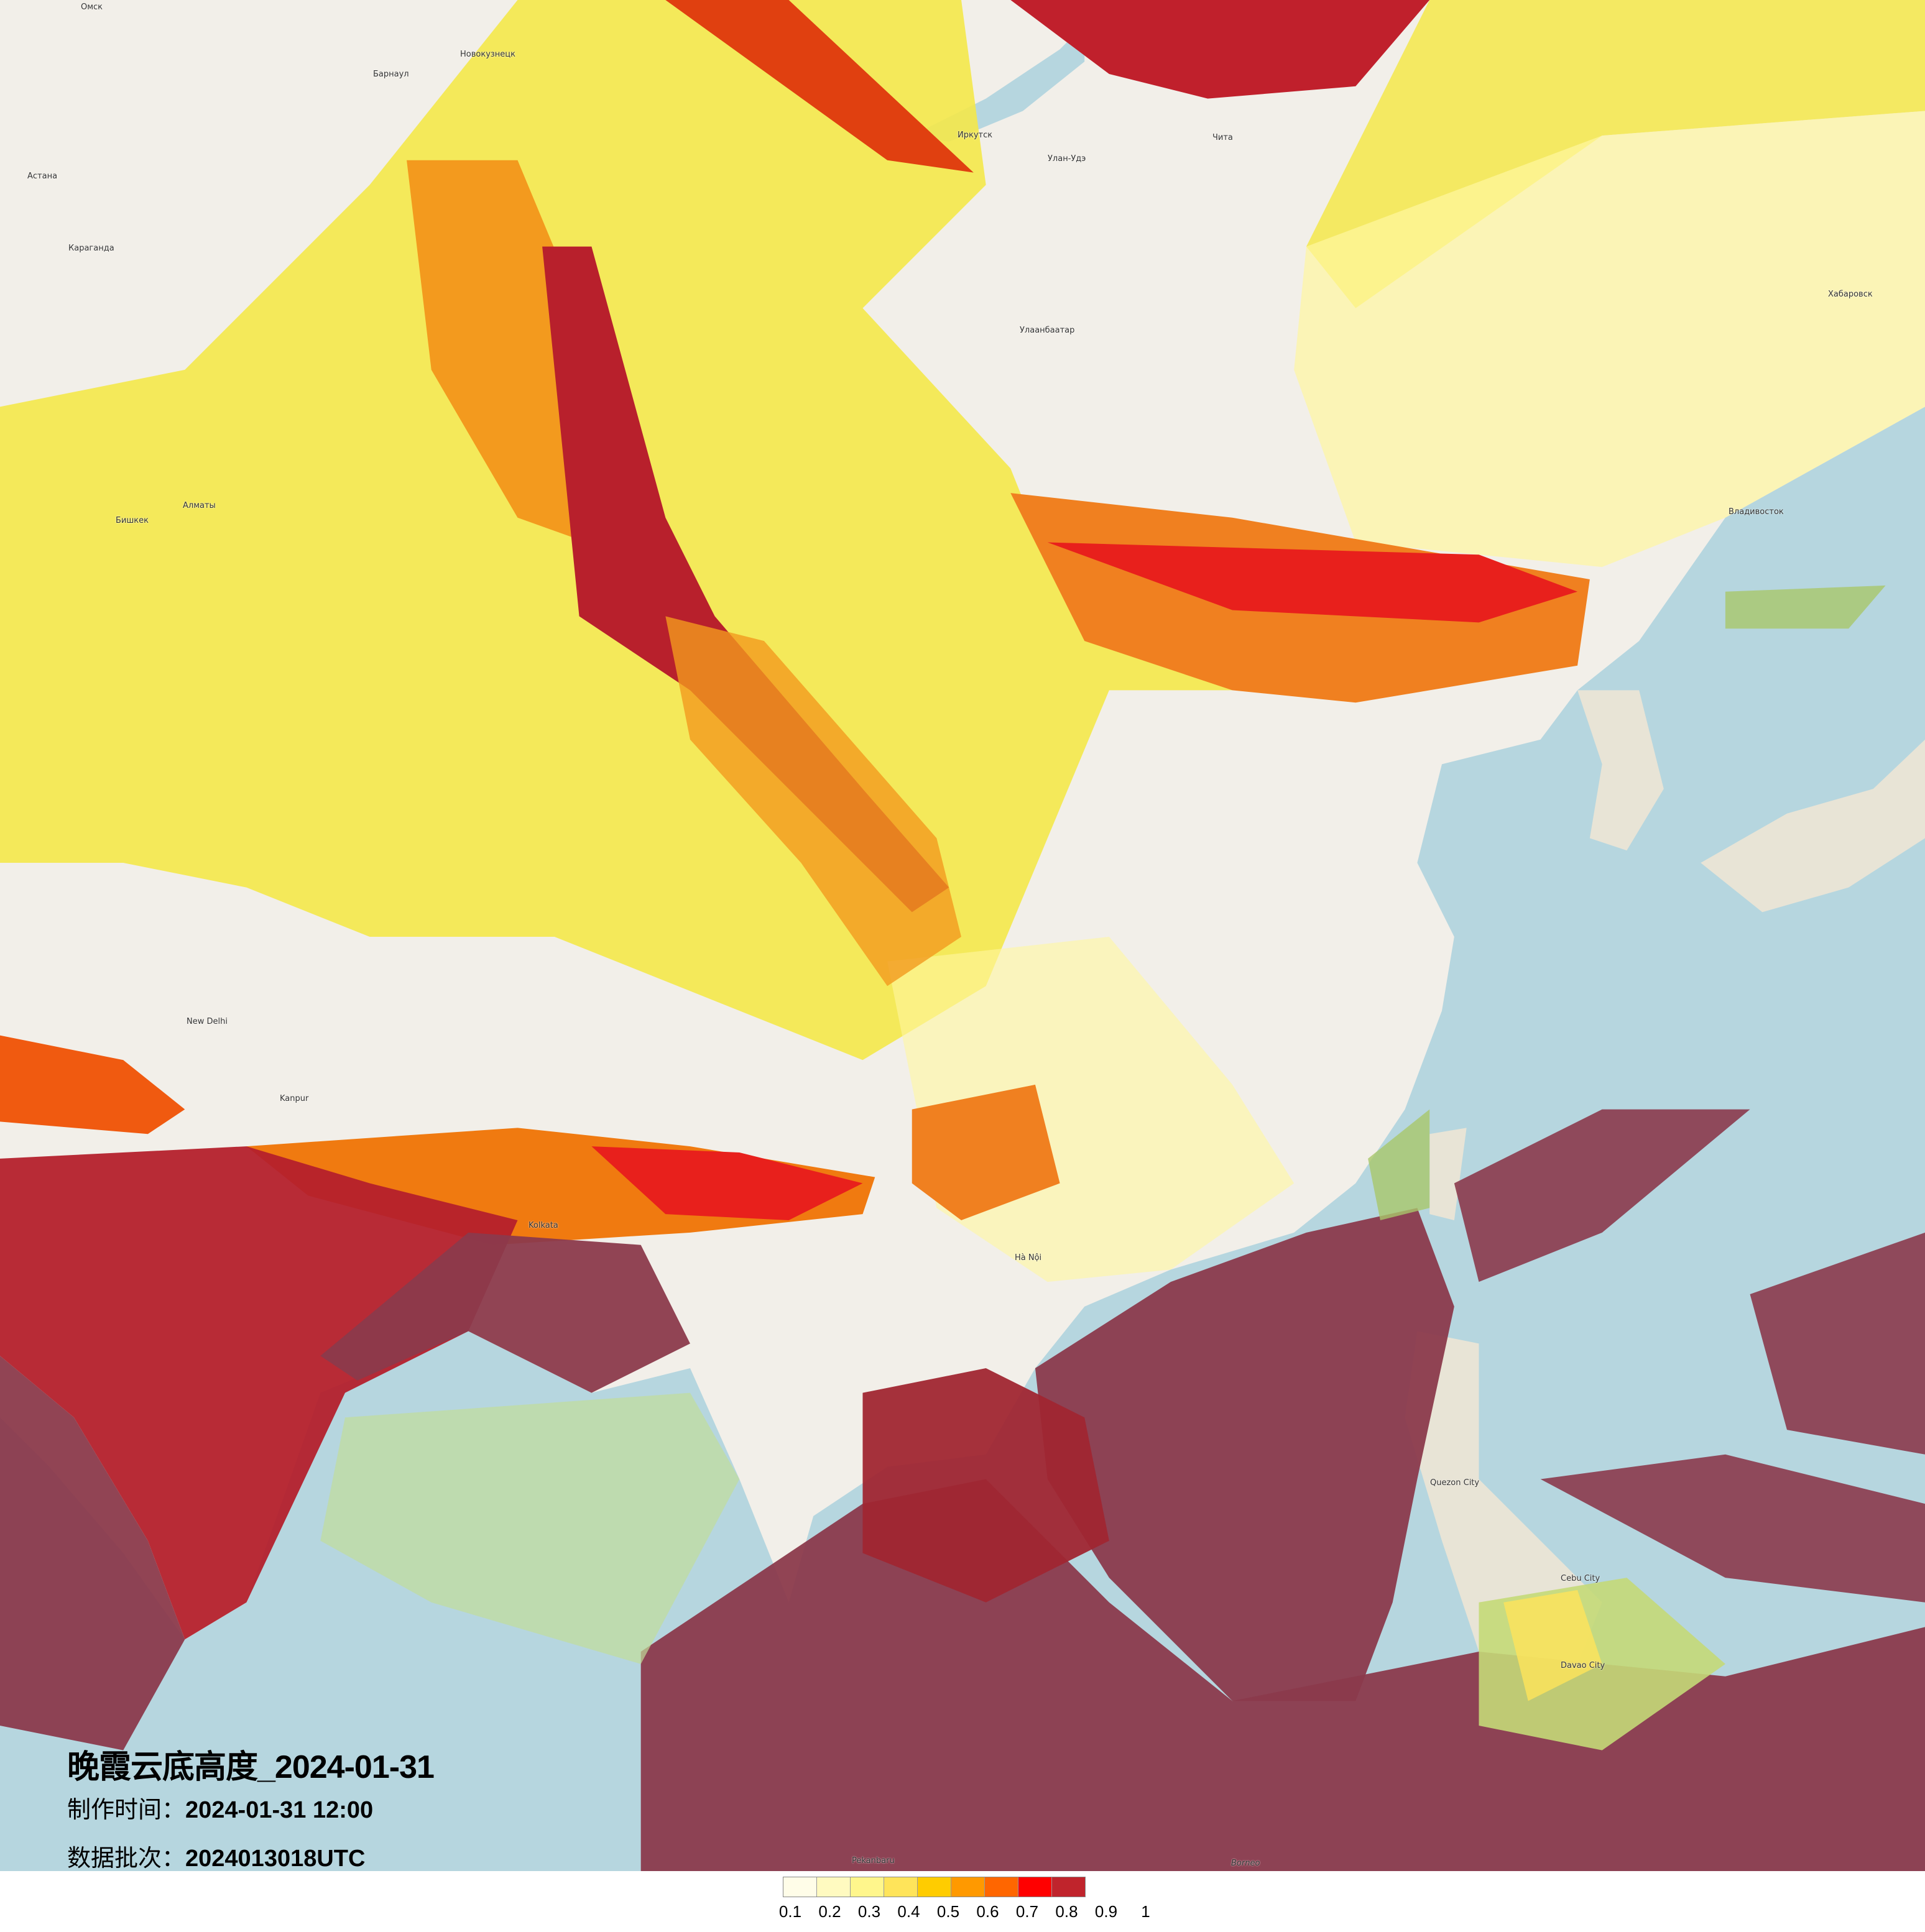 The width and height of the screenshot is (1925, 1932). What do you see at coordinates (1850, 294) in the screenshot?
I see `place-label: Хабаровск` at bounding box center [1850, 294].